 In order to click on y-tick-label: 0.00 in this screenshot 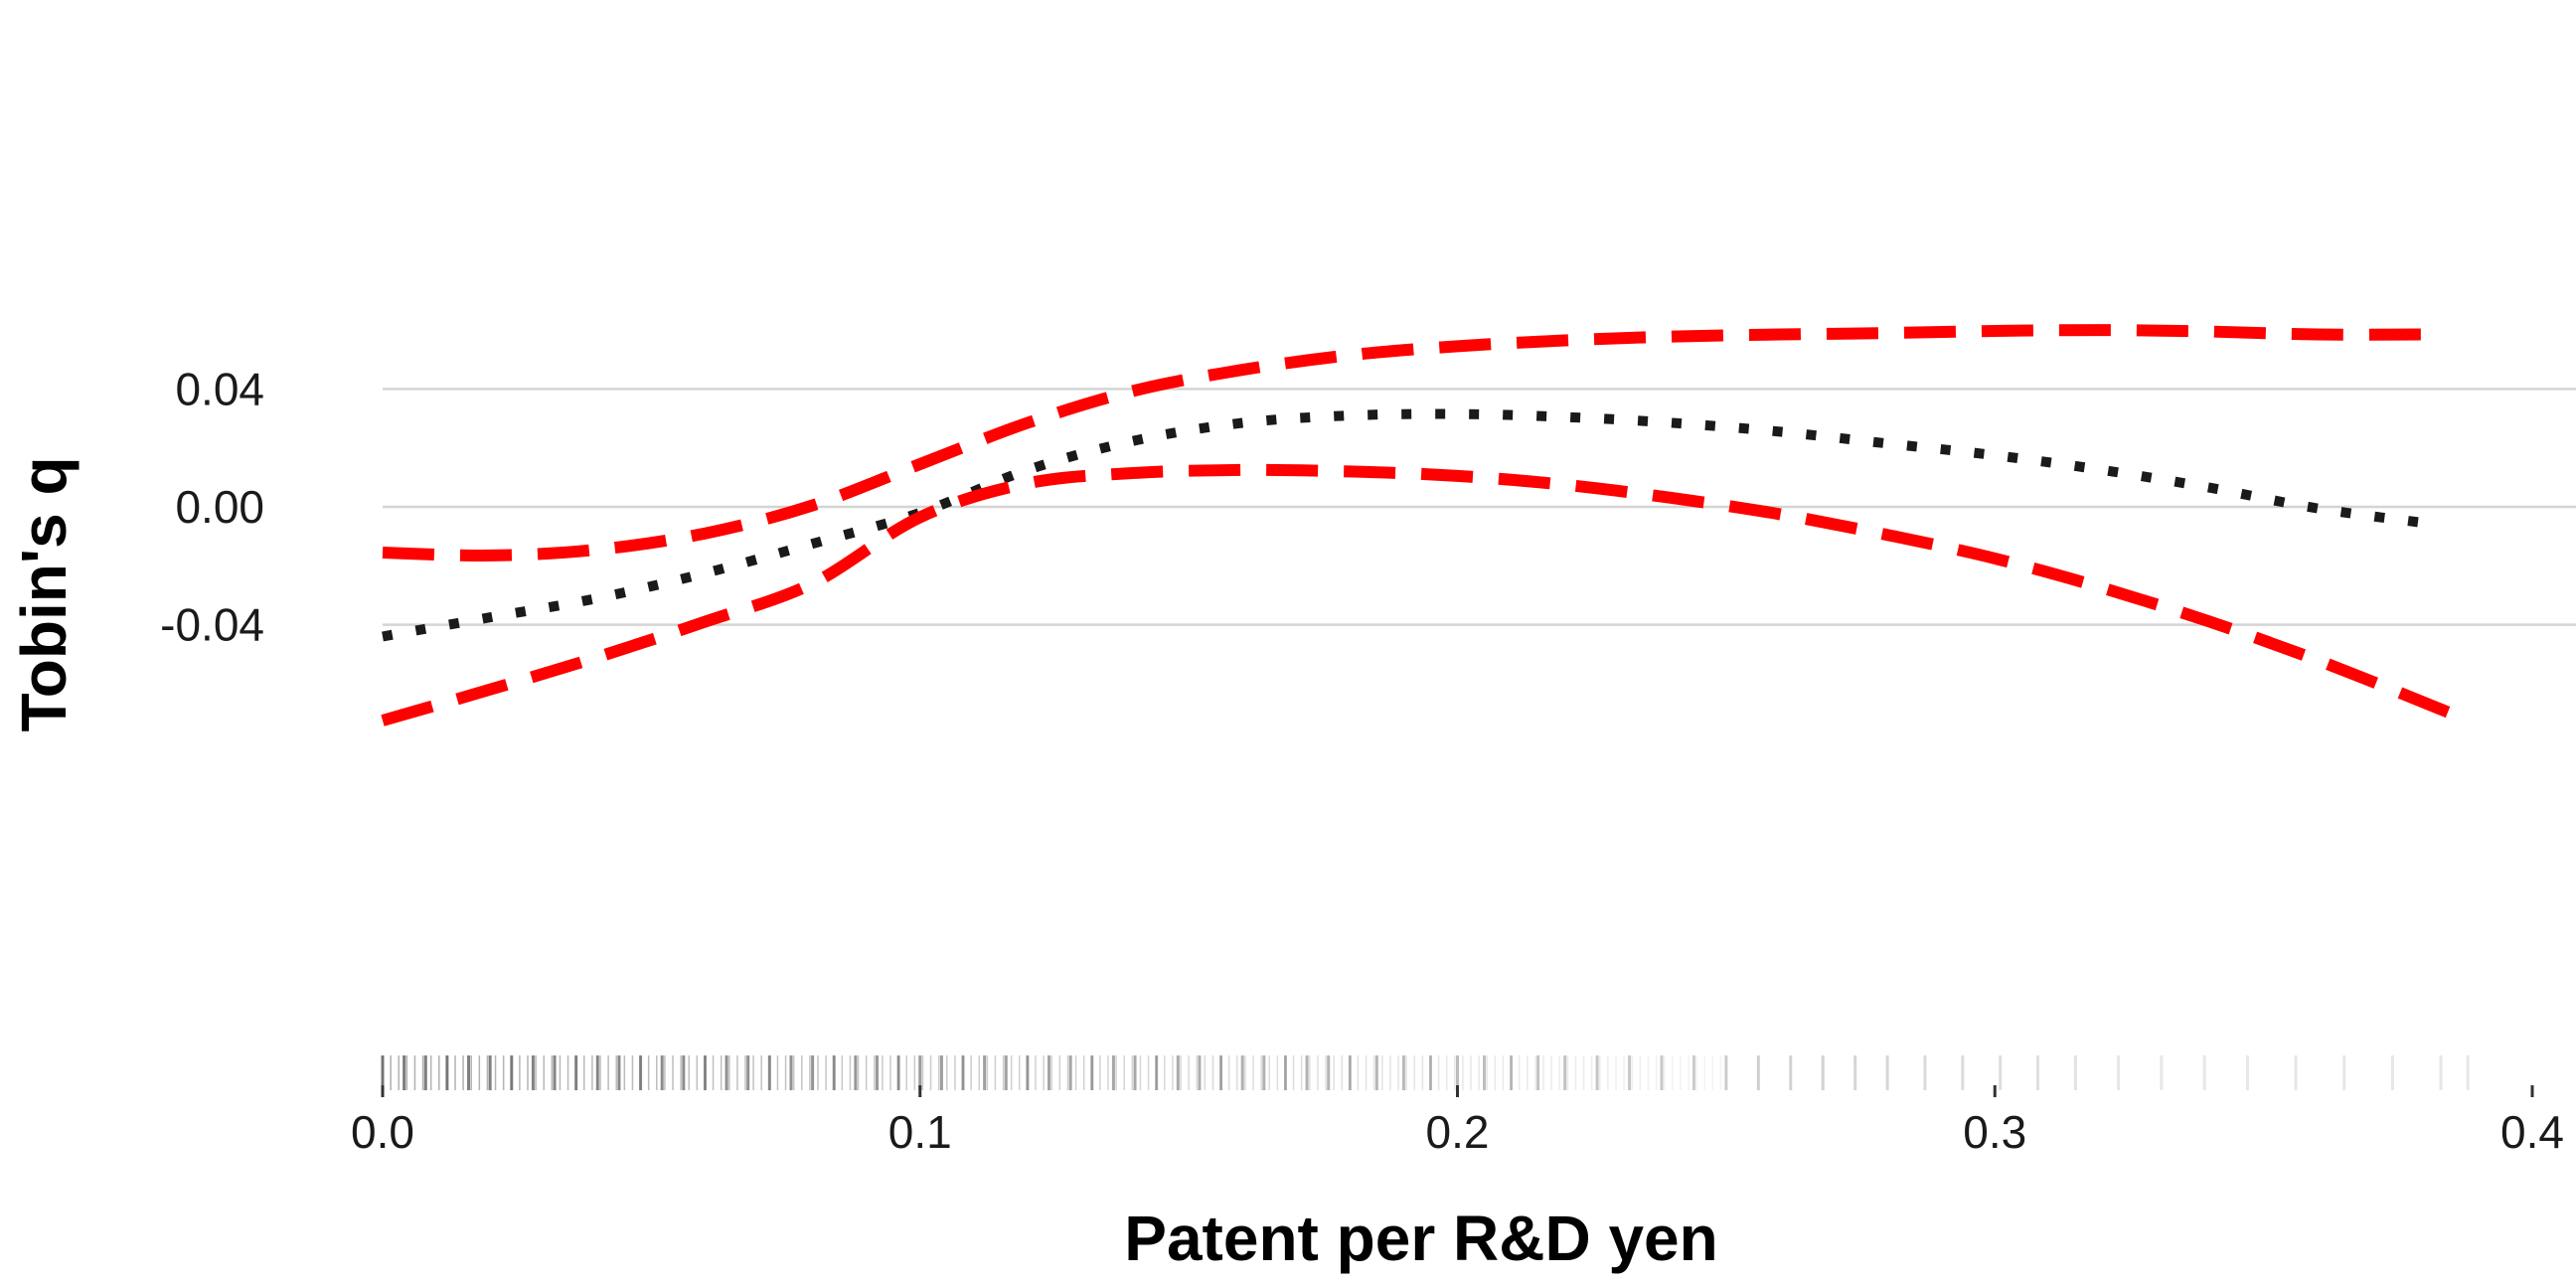, I will do `click(219, 507)`.